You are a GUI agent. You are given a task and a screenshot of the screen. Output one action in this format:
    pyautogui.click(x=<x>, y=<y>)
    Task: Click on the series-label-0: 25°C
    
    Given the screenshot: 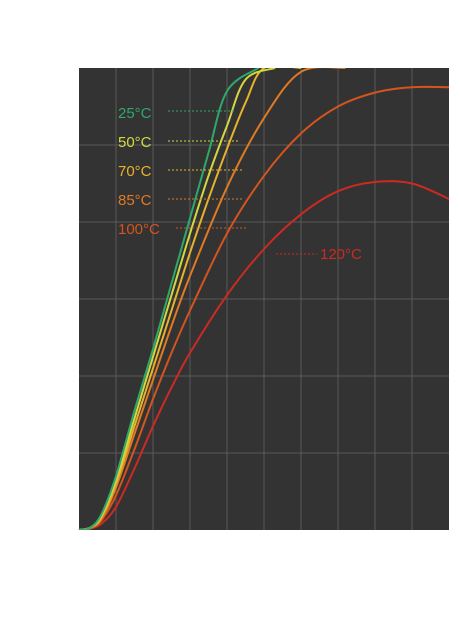 What is the action you would take?
    pyautogui.click(x=135, y=113)
    